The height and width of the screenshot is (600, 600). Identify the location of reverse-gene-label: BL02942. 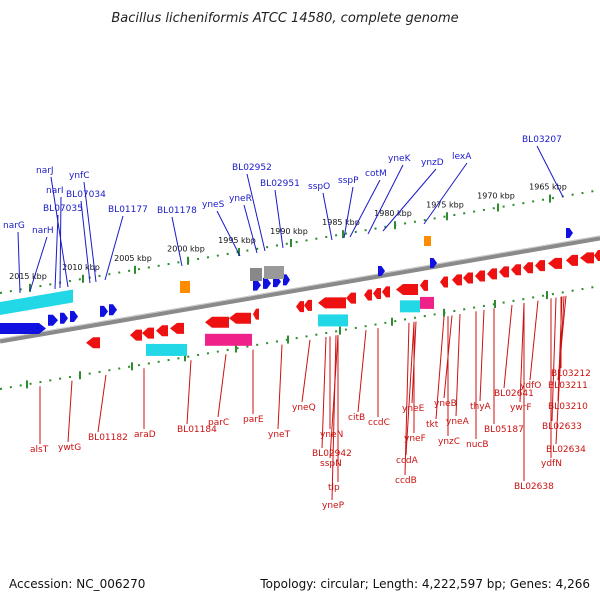
(332, 454).